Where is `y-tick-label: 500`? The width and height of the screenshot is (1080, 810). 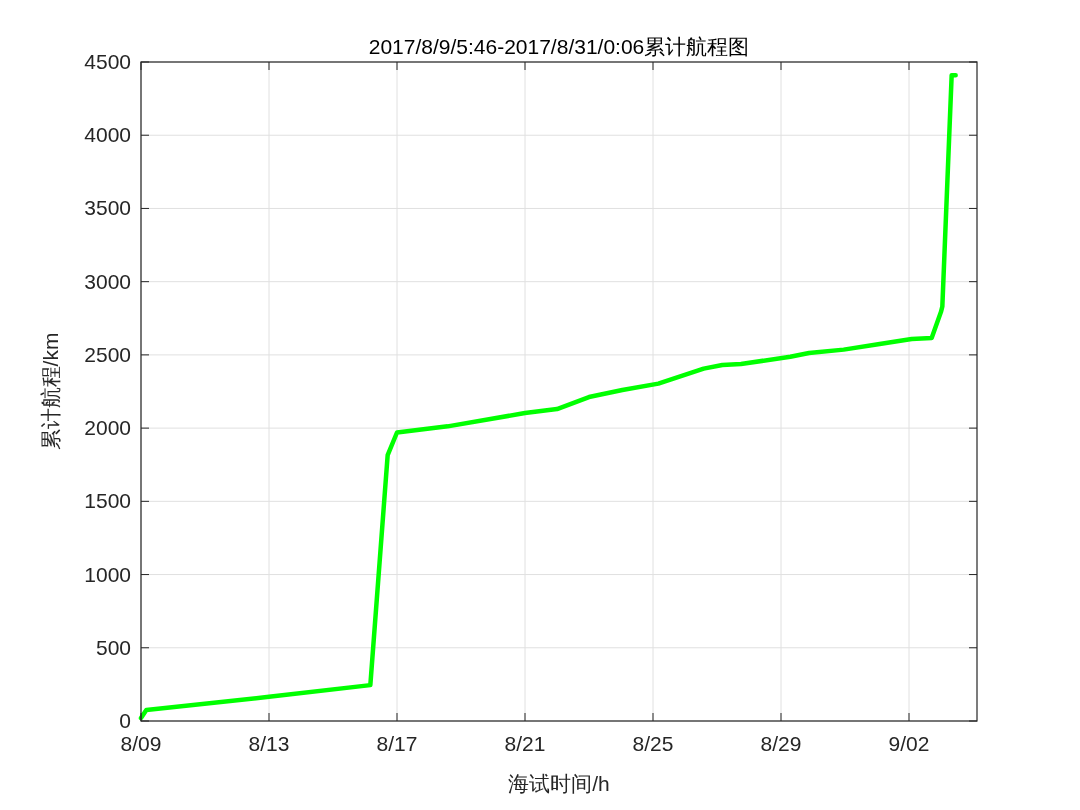 y-tick-label: 500 is located at coordinates (113, 647).